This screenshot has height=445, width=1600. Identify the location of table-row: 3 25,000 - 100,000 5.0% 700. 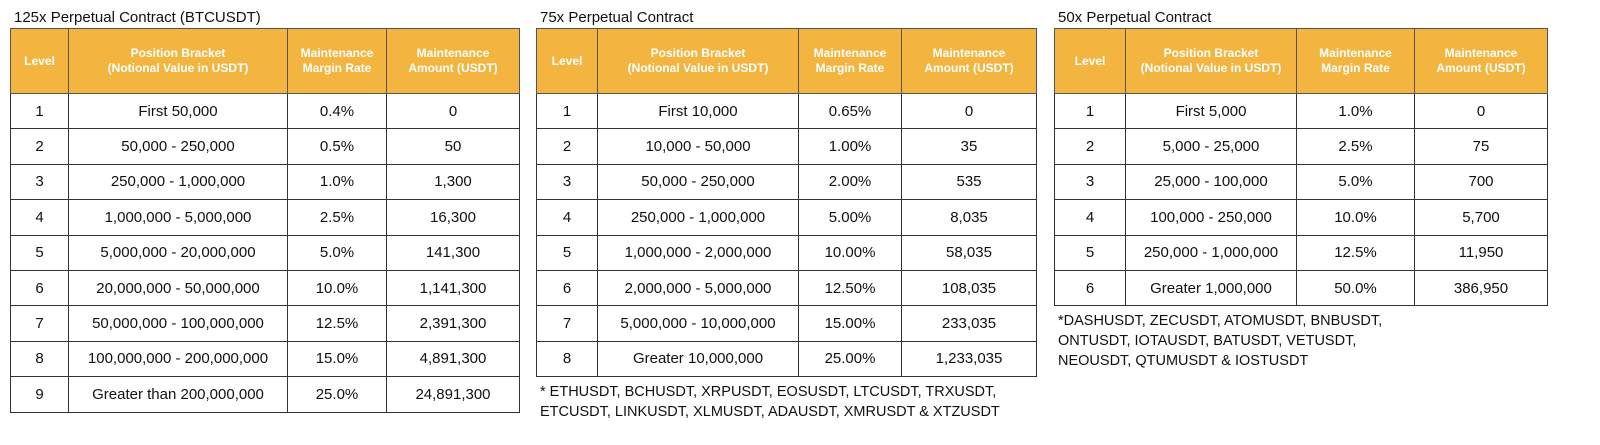
(1301, 182).